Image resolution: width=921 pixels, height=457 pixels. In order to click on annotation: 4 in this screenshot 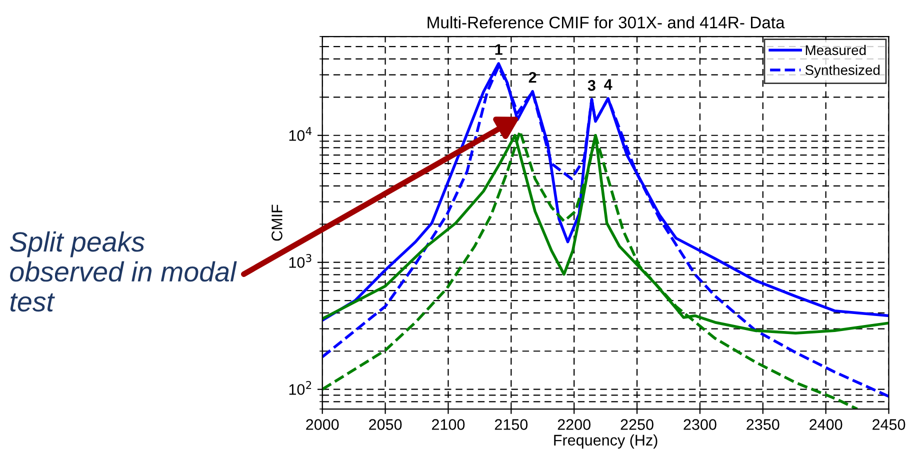, I will do `click(608, 84)`.